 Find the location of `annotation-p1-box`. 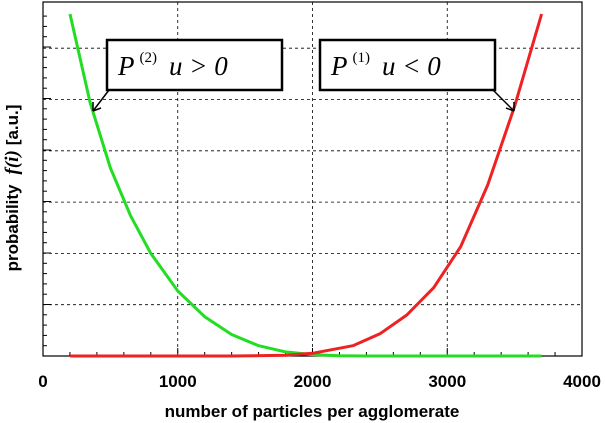

annotation-p1-box is located at coordinates (407, 65).